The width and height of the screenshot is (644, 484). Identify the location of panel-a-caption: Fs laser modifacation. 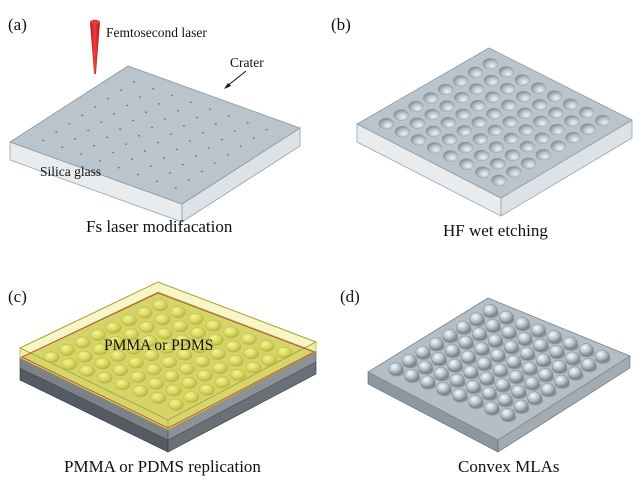
(159, 226).